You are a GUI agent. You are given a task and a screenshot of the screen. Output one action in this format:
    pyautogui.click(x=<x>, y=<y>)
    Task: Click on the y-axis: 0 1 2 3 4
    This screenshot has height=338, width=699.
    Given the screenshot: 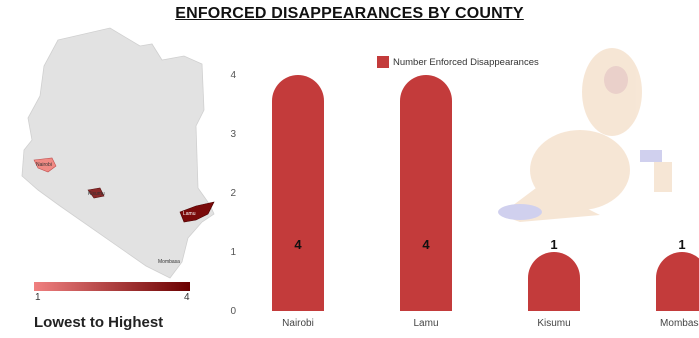 What is the action you would take?
    pyautogui.click(x=233, y=193)
    